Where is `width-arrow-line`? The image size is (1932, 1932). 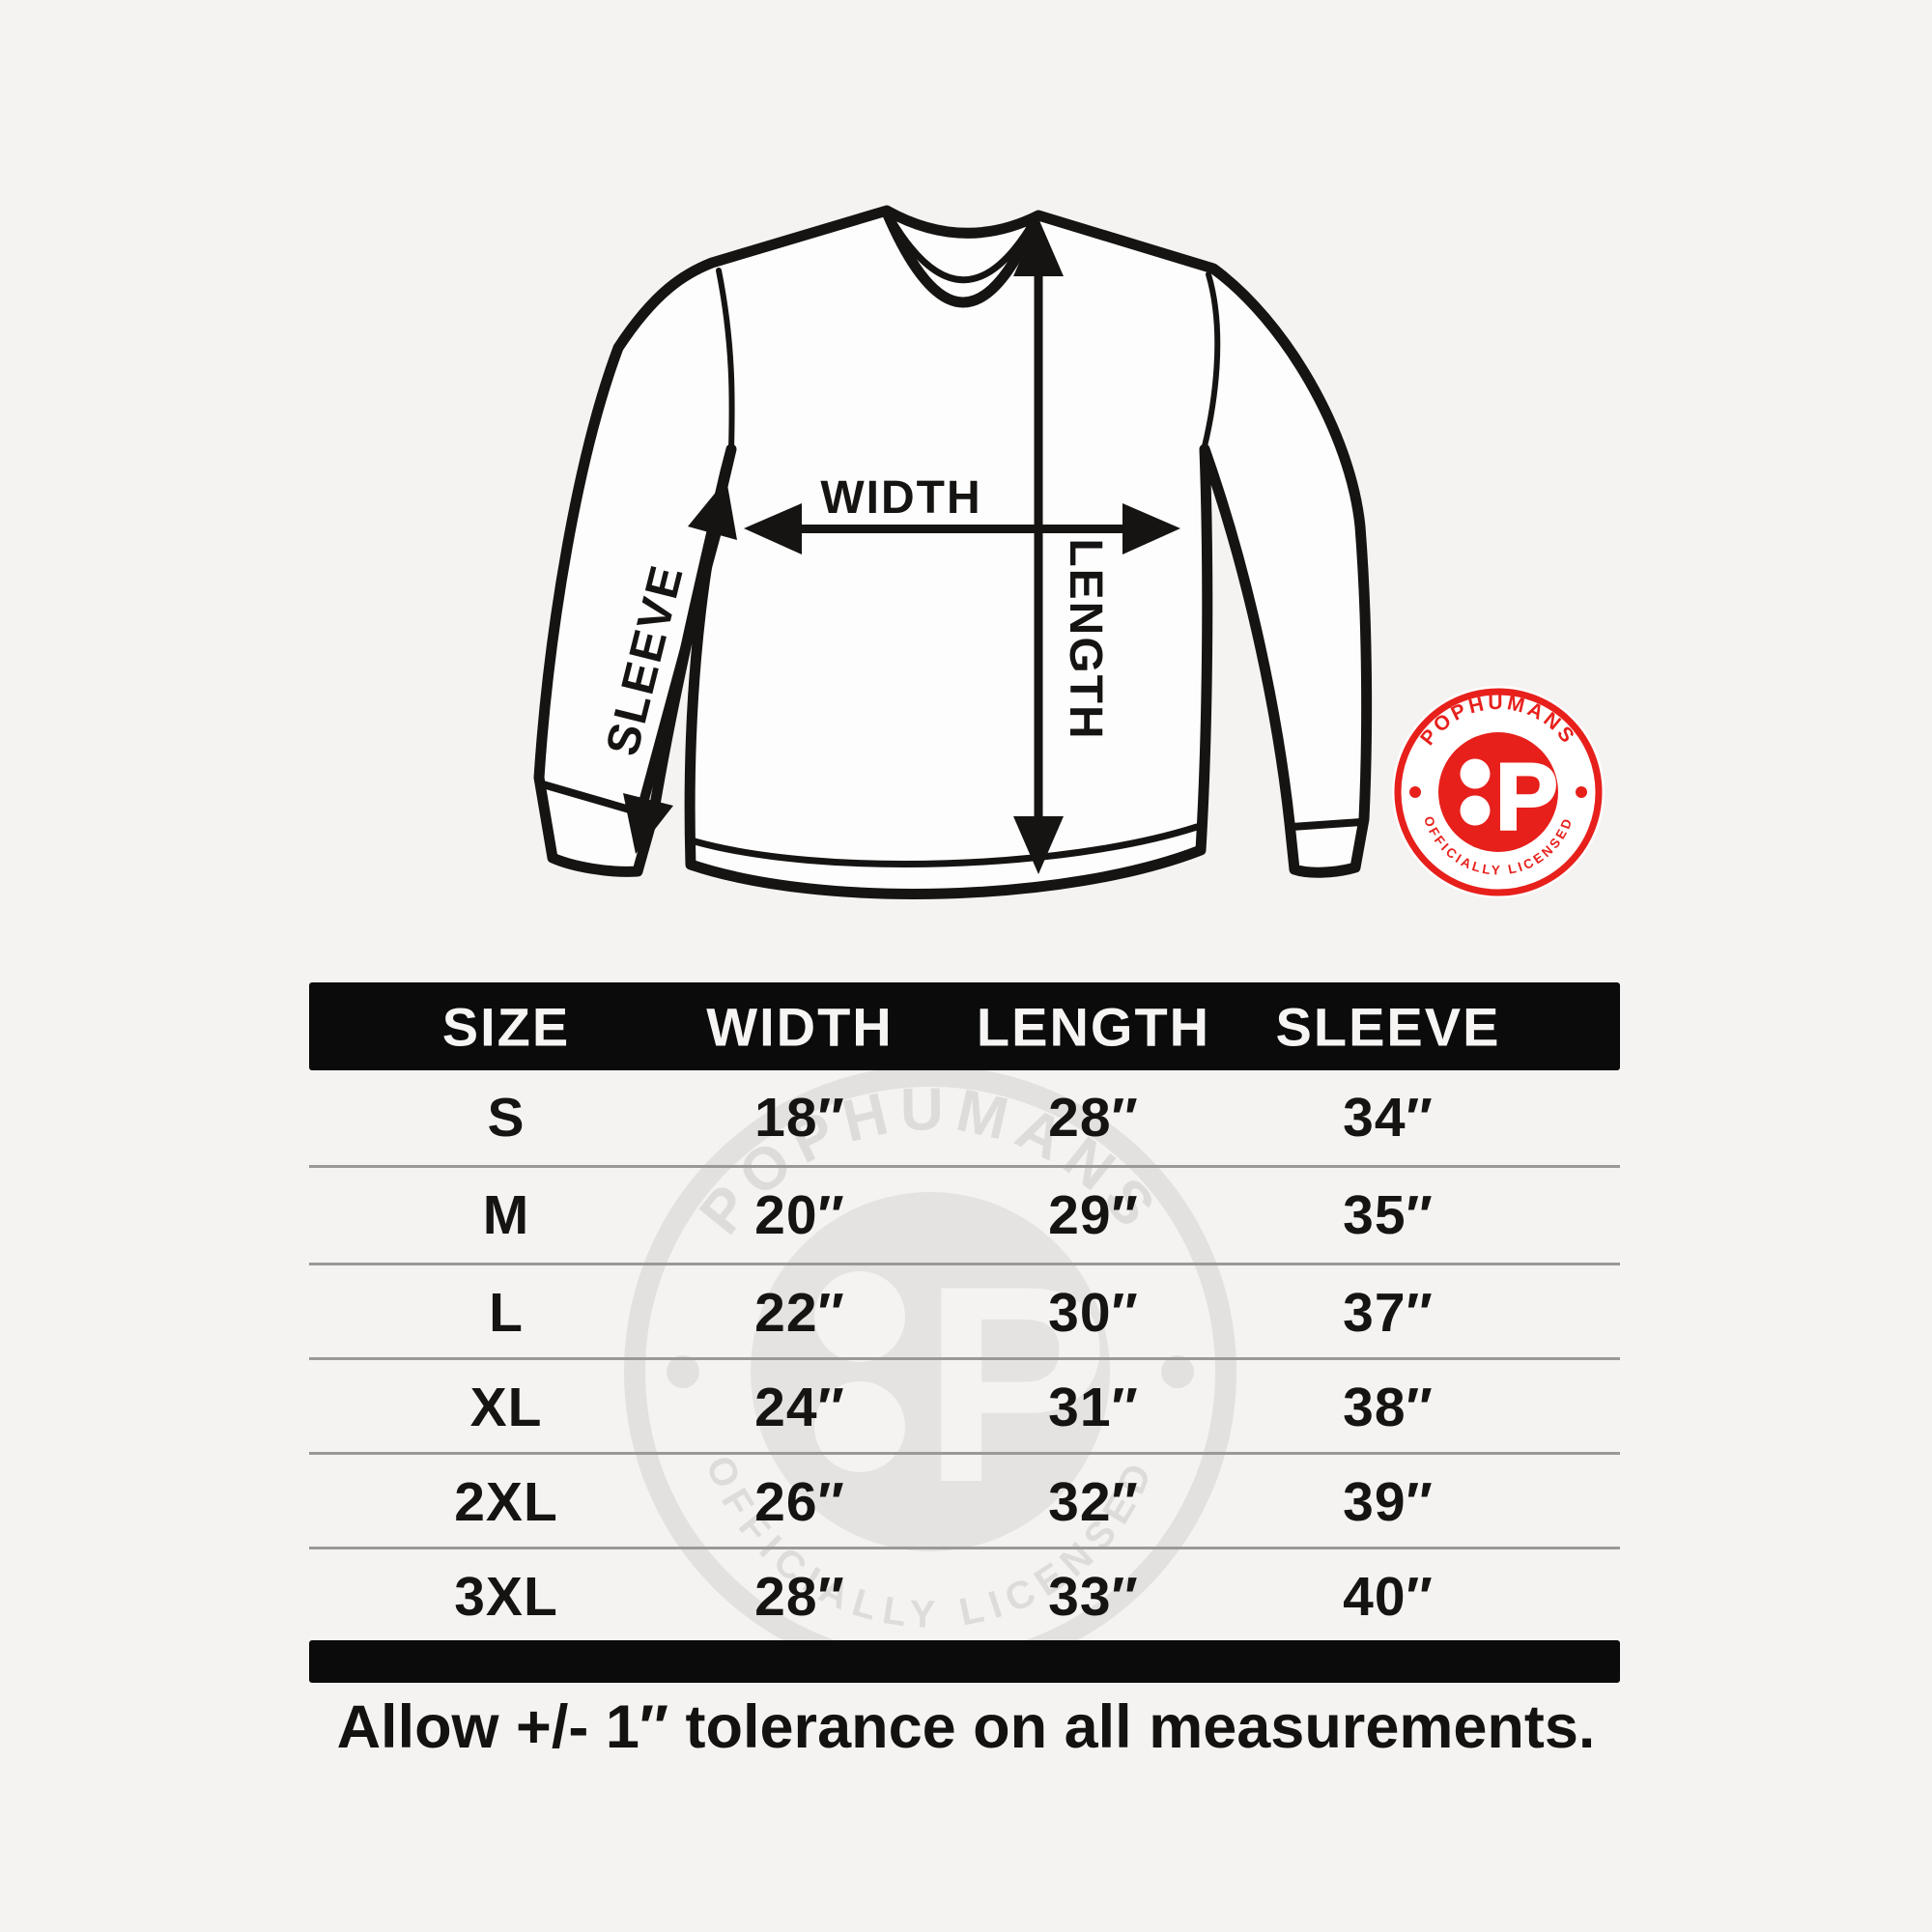
width-arrow-line is located at coordinates (961, 529).